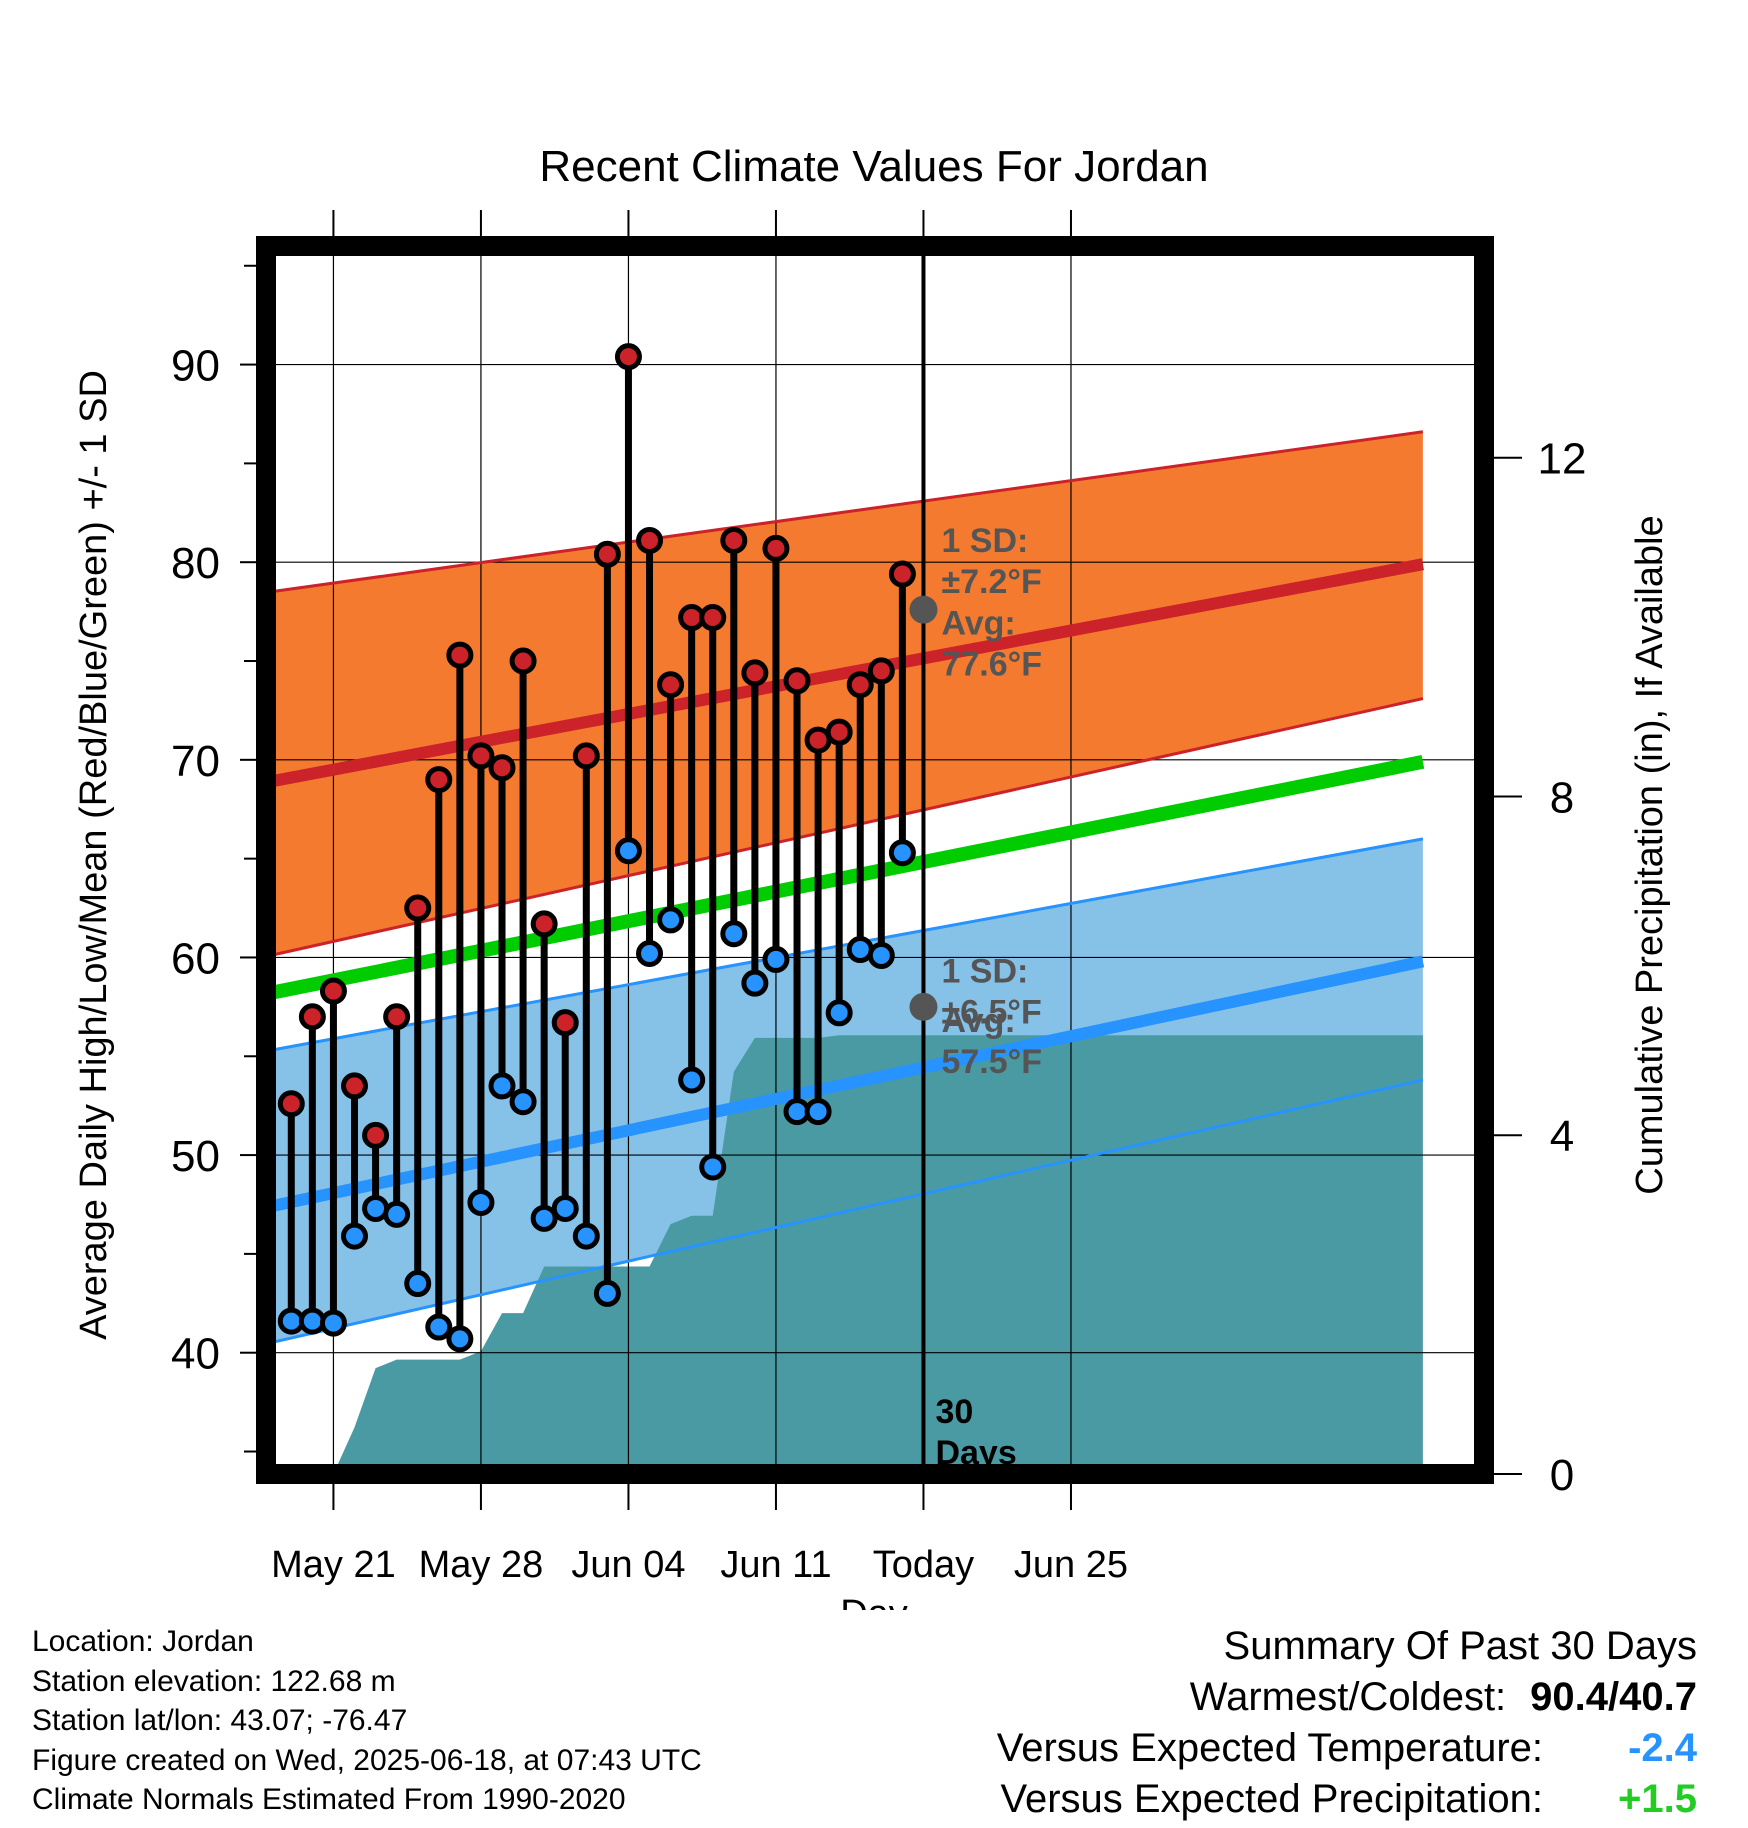 The height and width of the screenshot is (1828, 1748). I want to click on y2-tick-label: 0, so click(1562, 1475).